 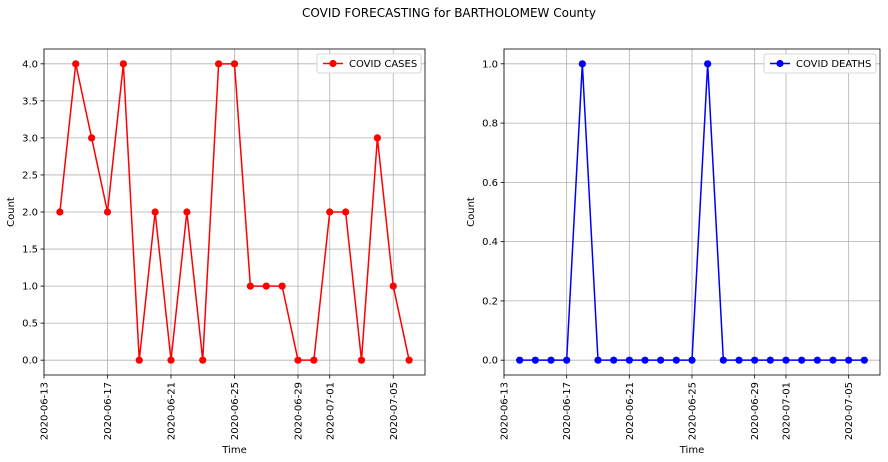 I want to click on cases-y-tick-label: 1.5, so click(x=30, y=250).